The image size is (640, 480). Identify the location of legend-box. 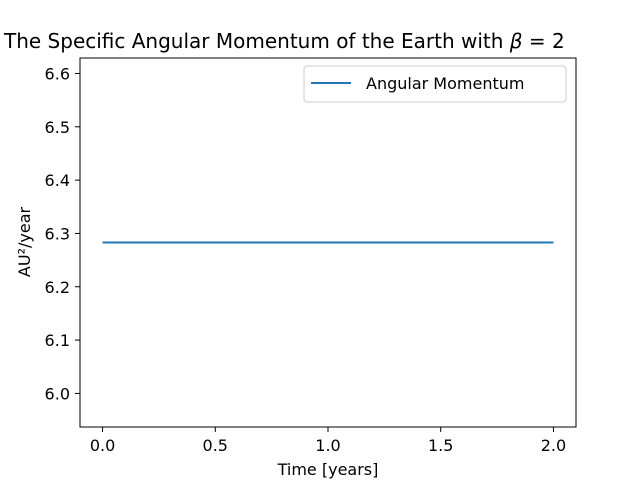
(435, 84).